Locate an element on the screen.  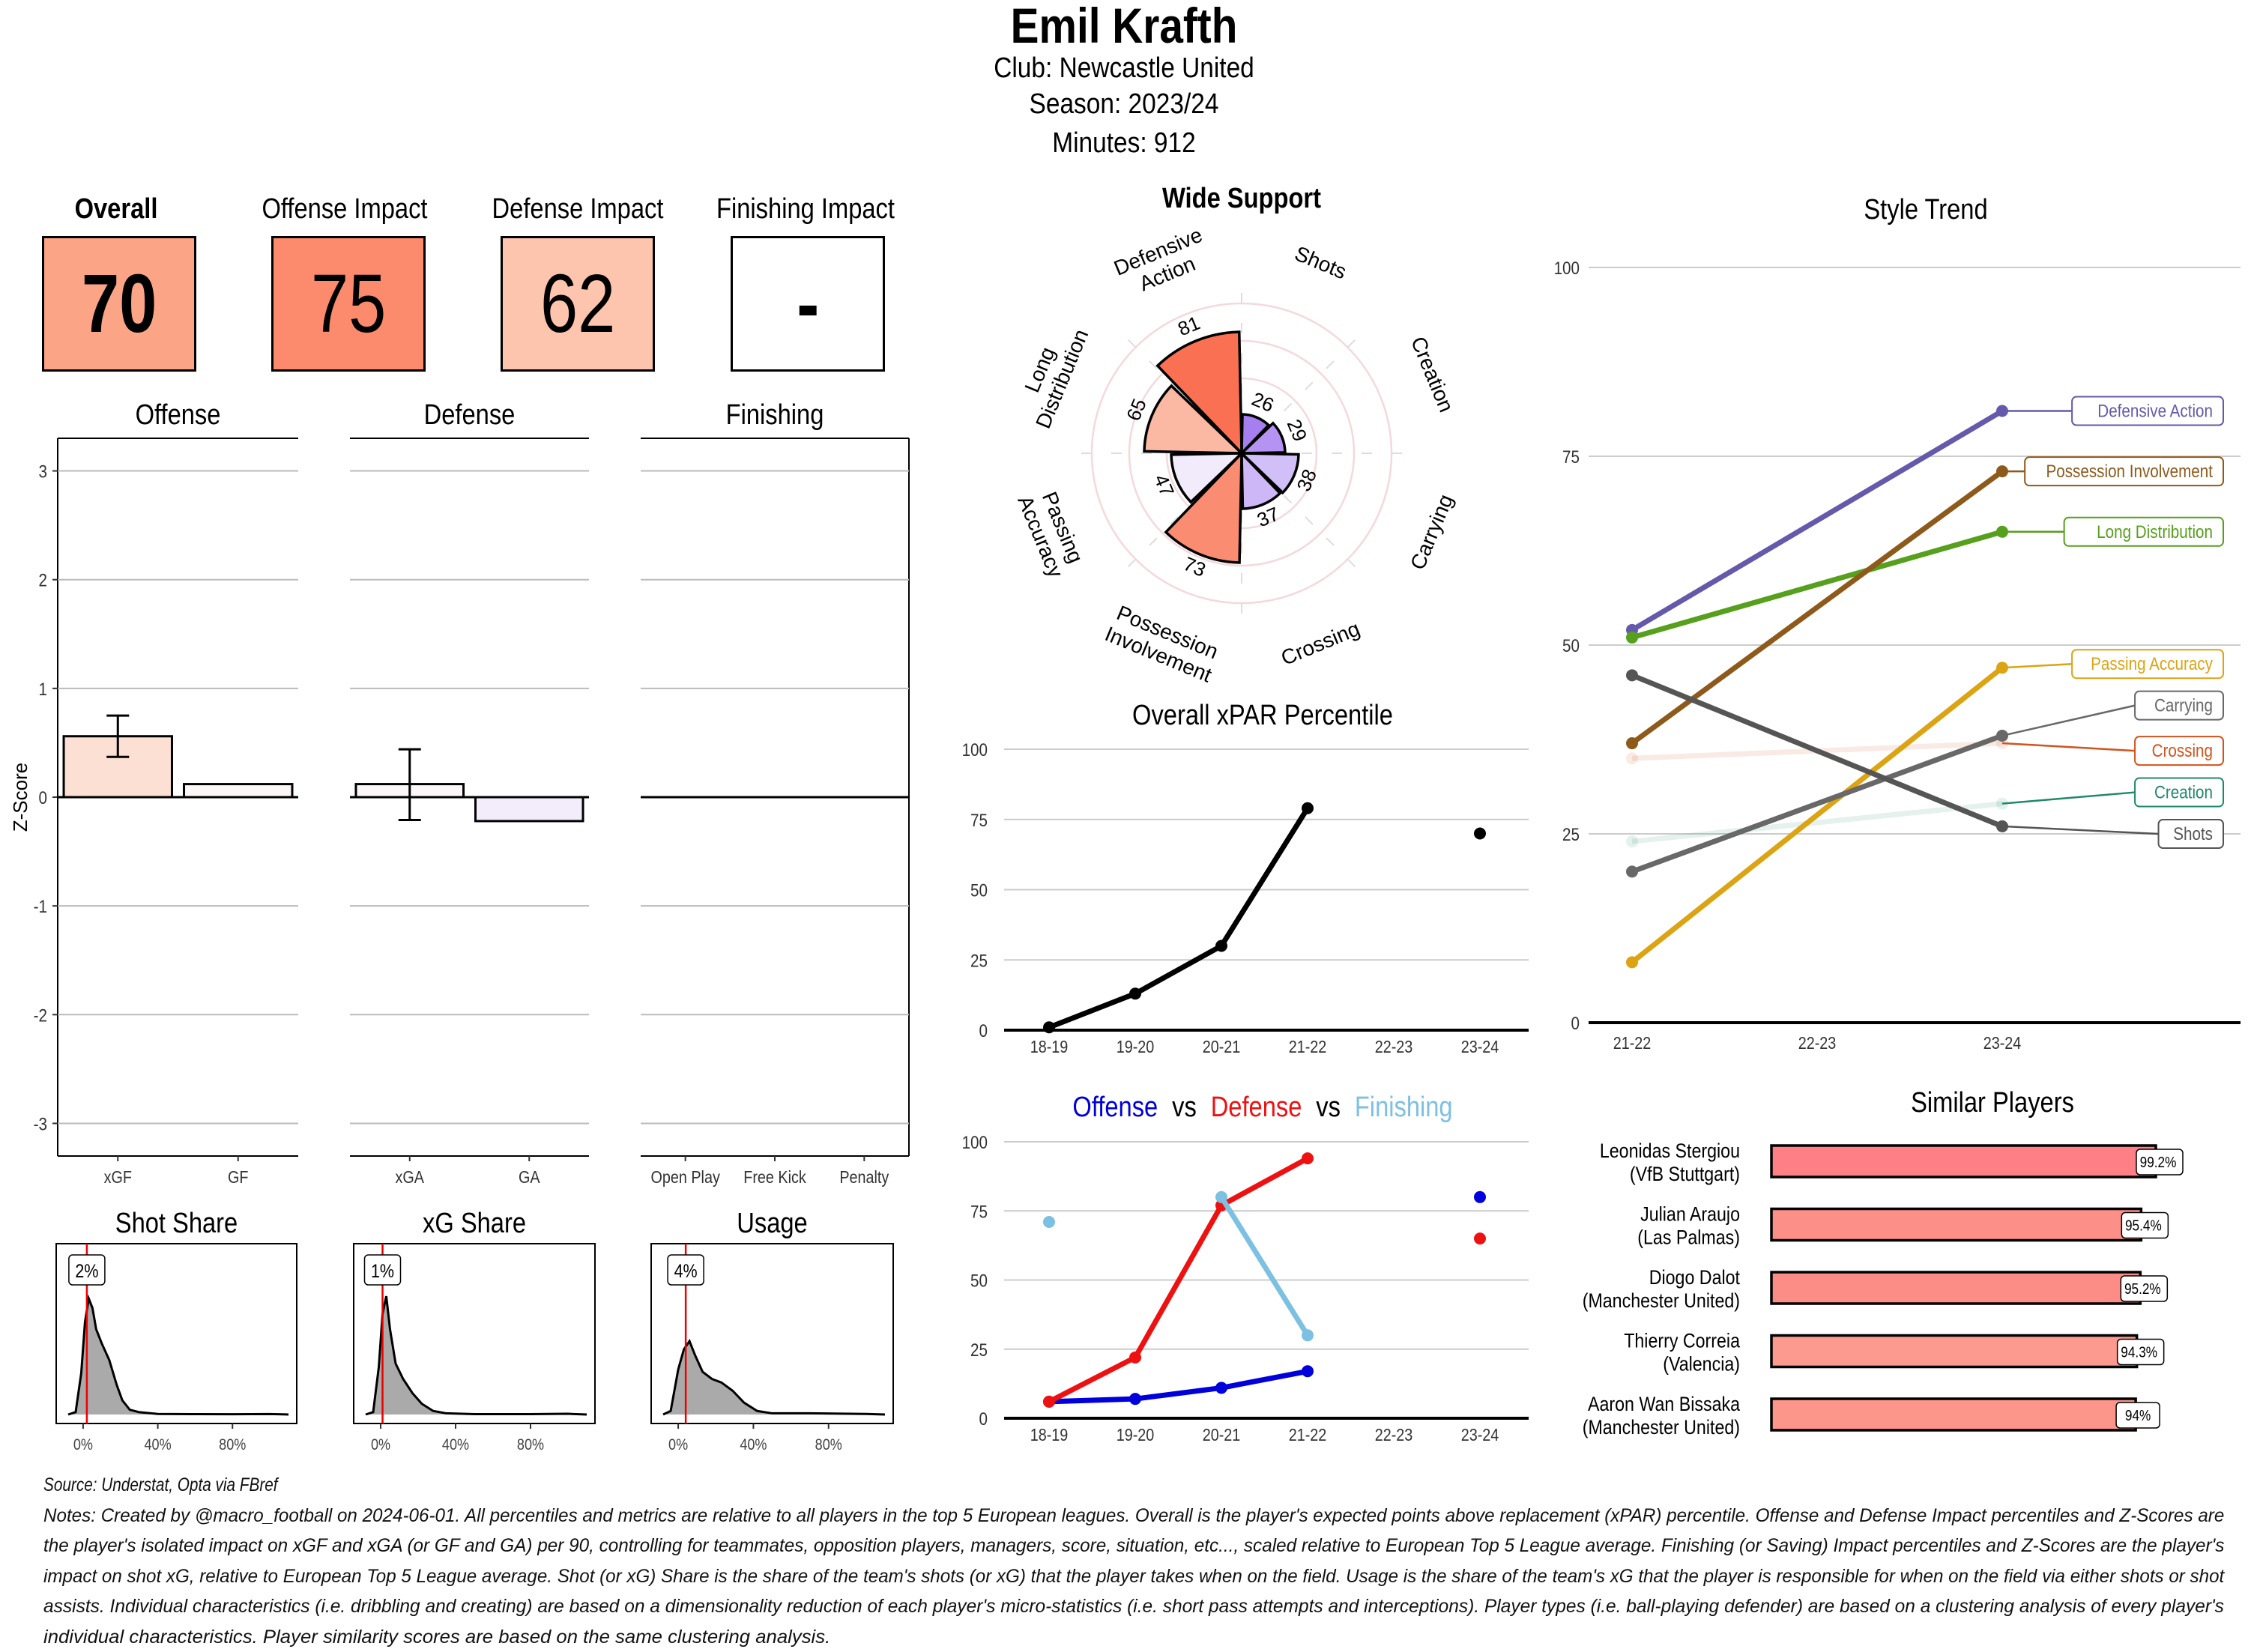
title-part: vs is located at coordinates (1328, 1107).